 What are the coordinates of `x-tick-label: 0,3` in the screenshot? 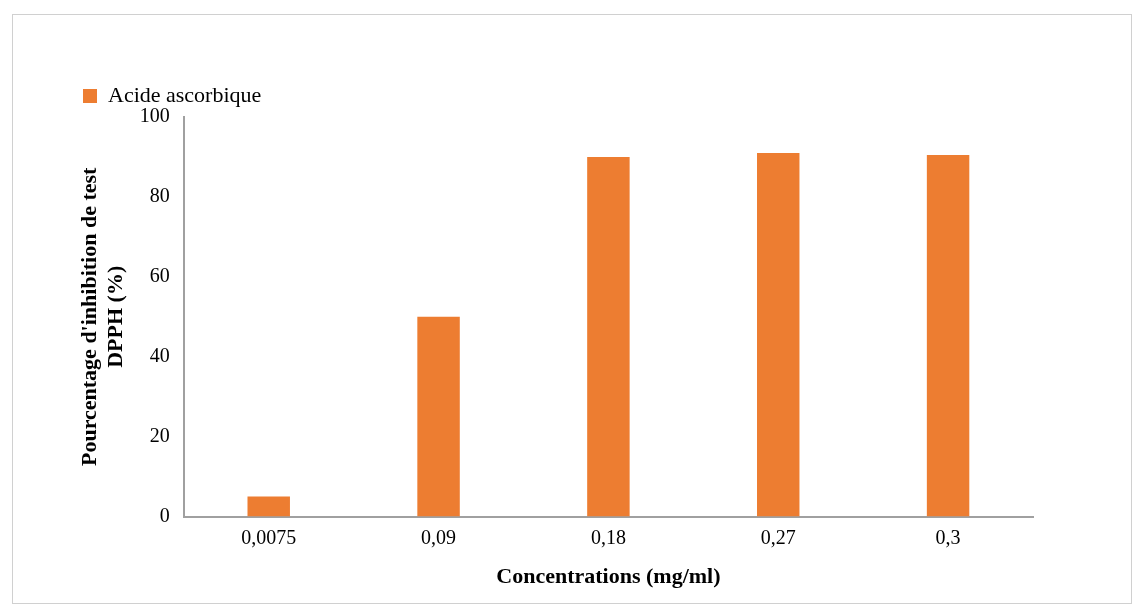 It's located at (948, 536).